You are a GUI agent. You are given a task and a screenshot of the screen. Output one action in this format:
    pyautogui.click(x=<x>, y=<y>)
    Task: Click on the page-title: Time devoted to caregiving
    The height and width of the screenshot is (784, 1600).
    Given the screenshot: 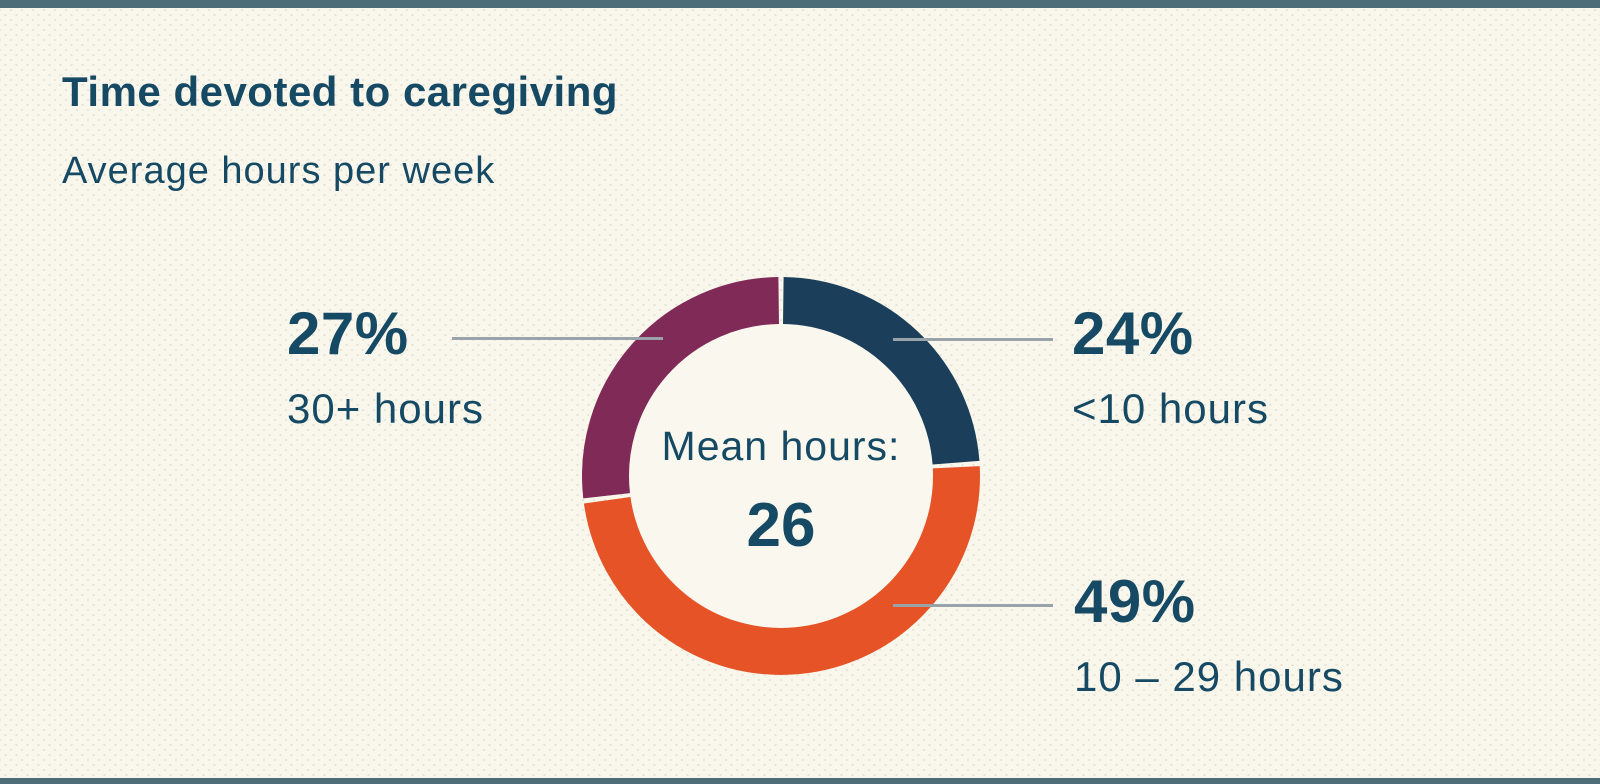 What is the action you would take?
    pyautogui.click(x=340, y=91)
    